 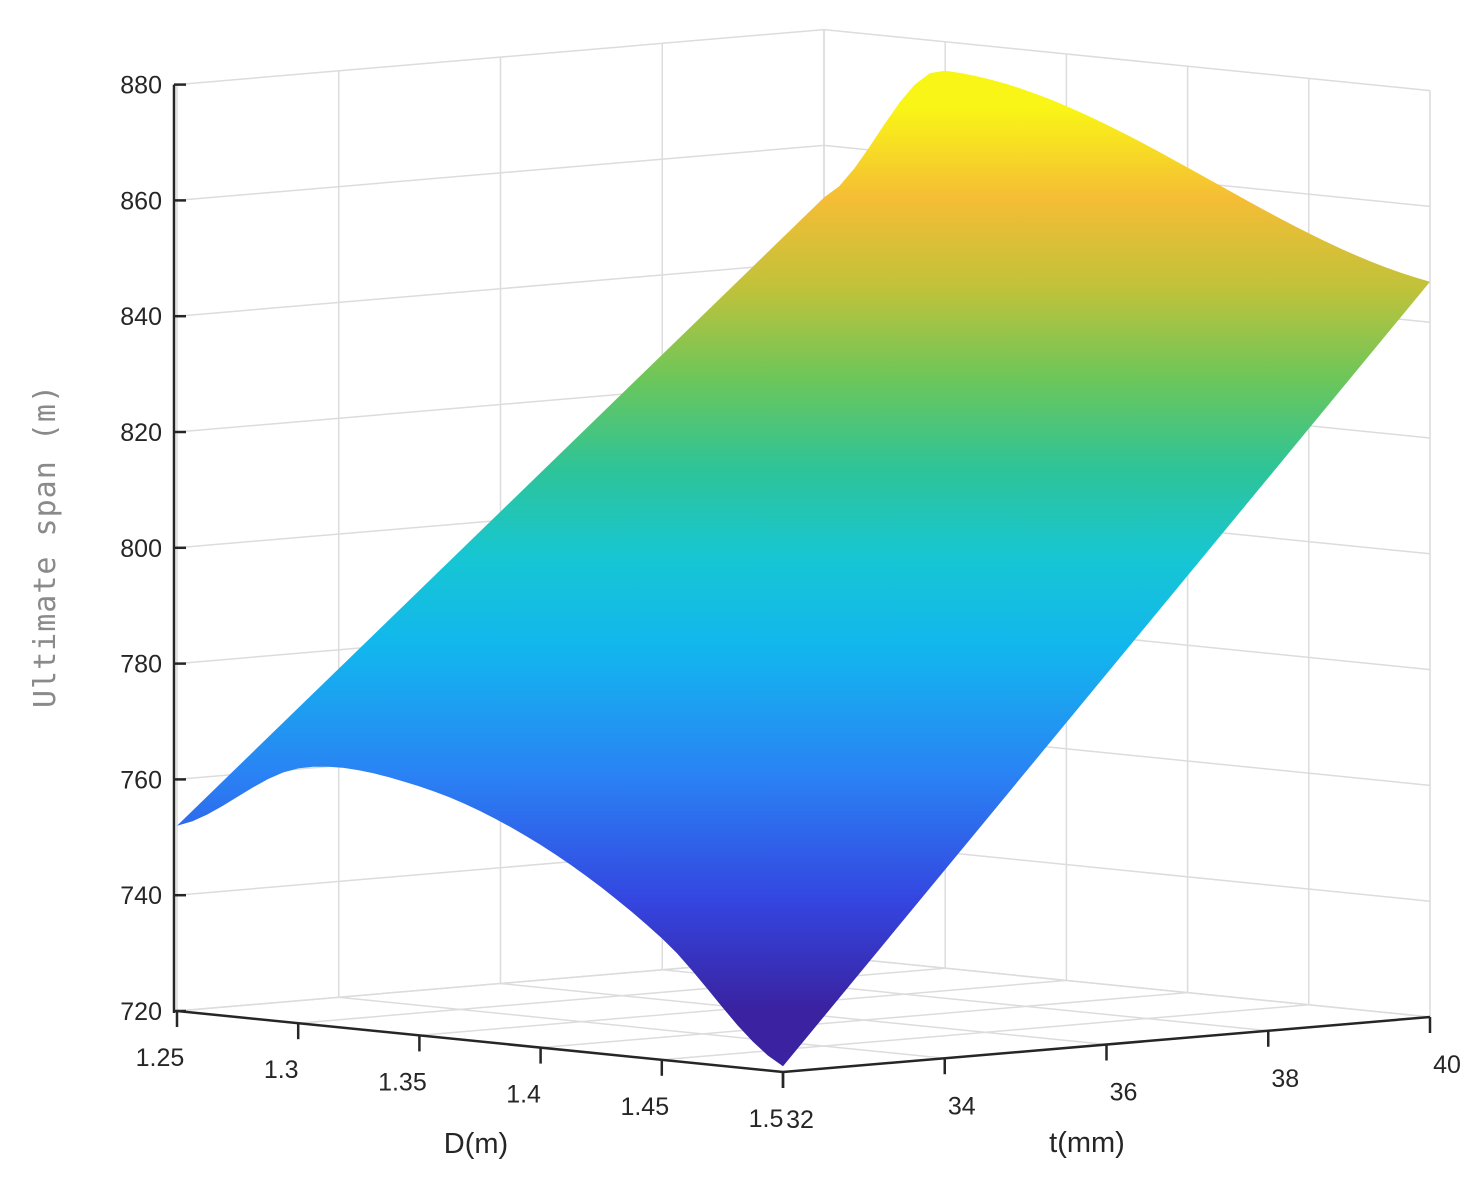 What do you see at coordinates (1447, 1065) in the screenshot?
I see `t-tick-label-4: 40` at bounding box center [1447, 1065].